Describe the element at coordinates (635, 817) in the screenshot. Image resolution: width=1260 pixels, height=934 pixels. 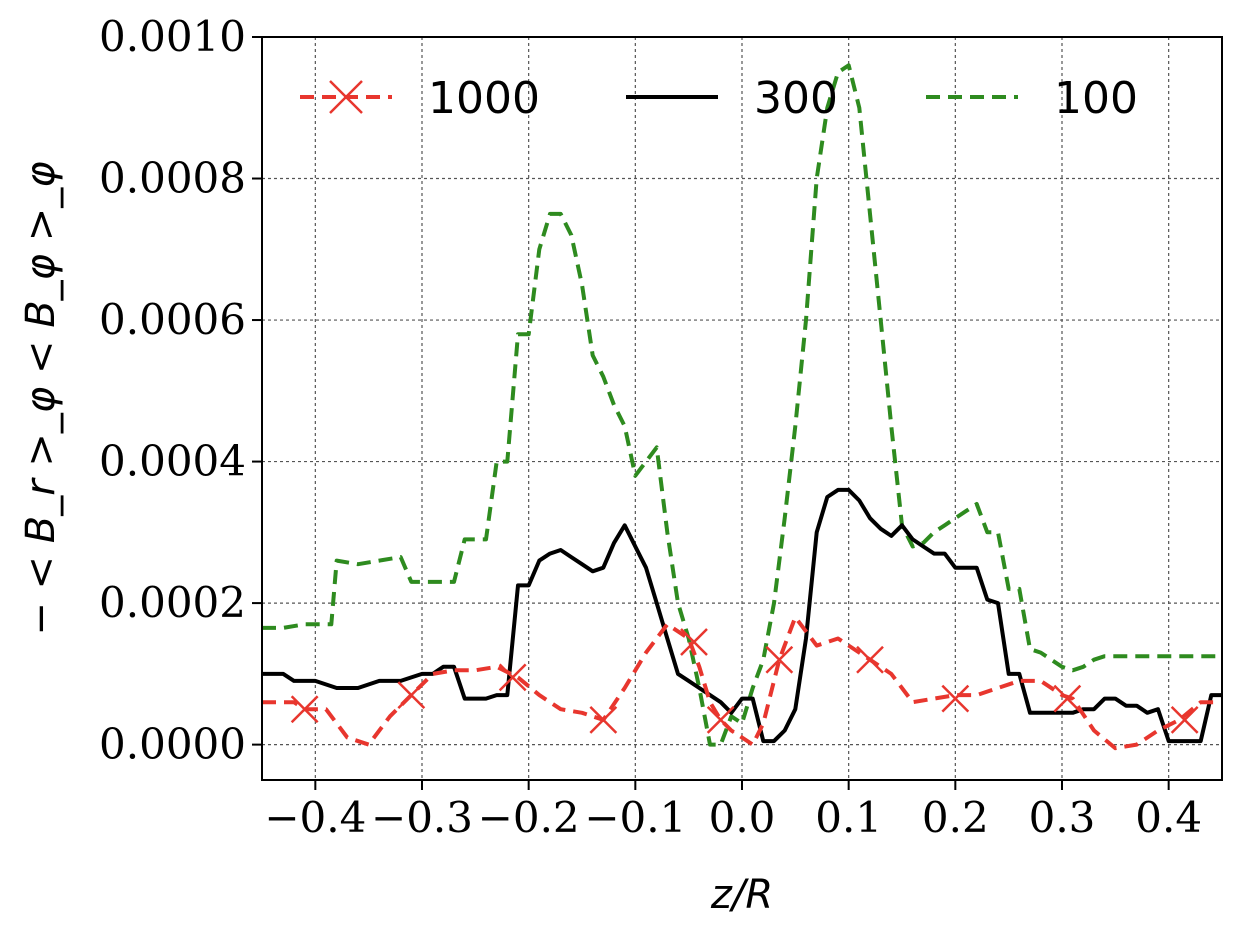
I see `x-tick-label: −0.1` at that location.